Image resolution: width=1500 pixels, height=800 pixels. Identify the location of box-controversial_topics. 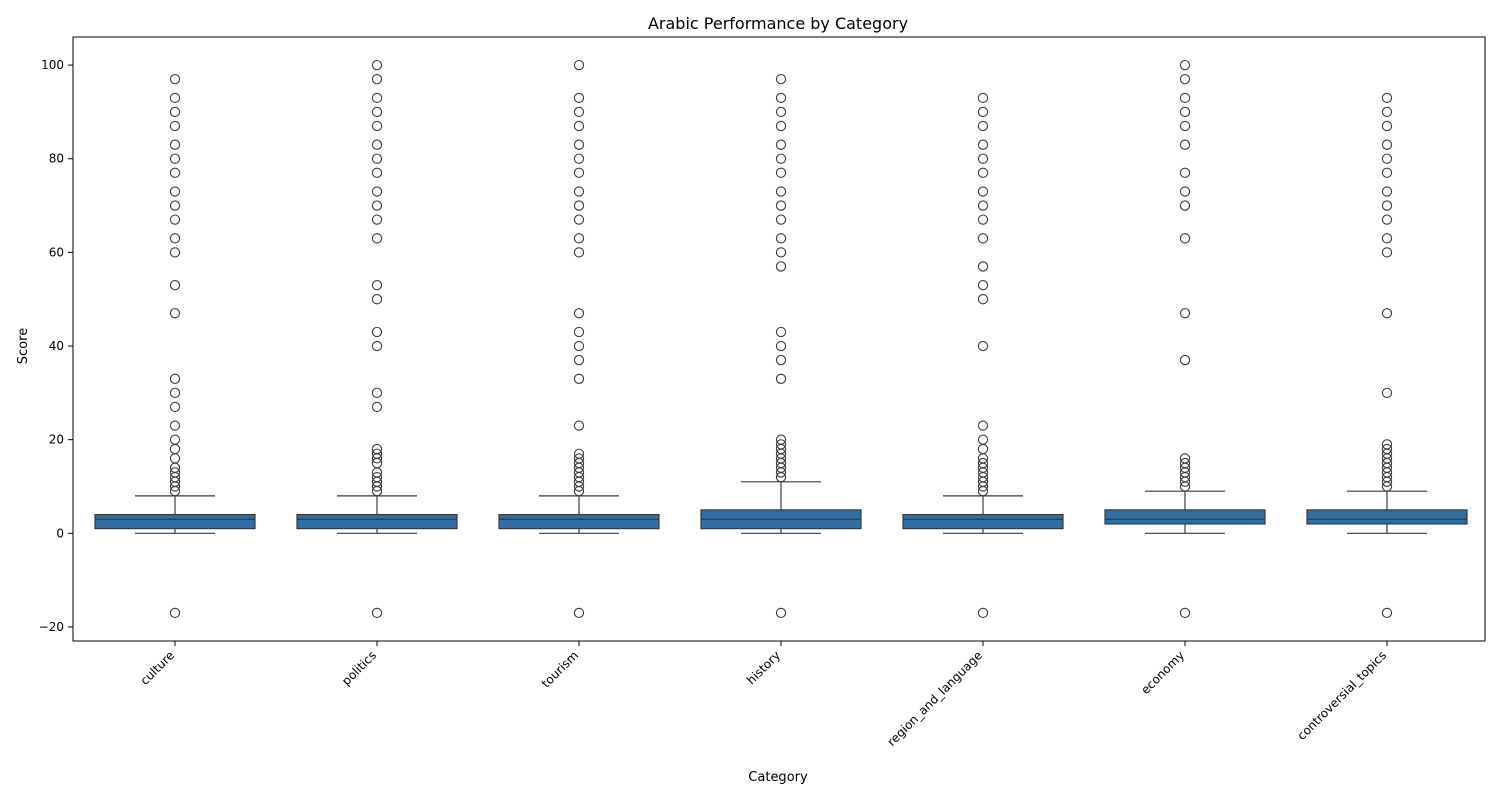
(1387, 355).